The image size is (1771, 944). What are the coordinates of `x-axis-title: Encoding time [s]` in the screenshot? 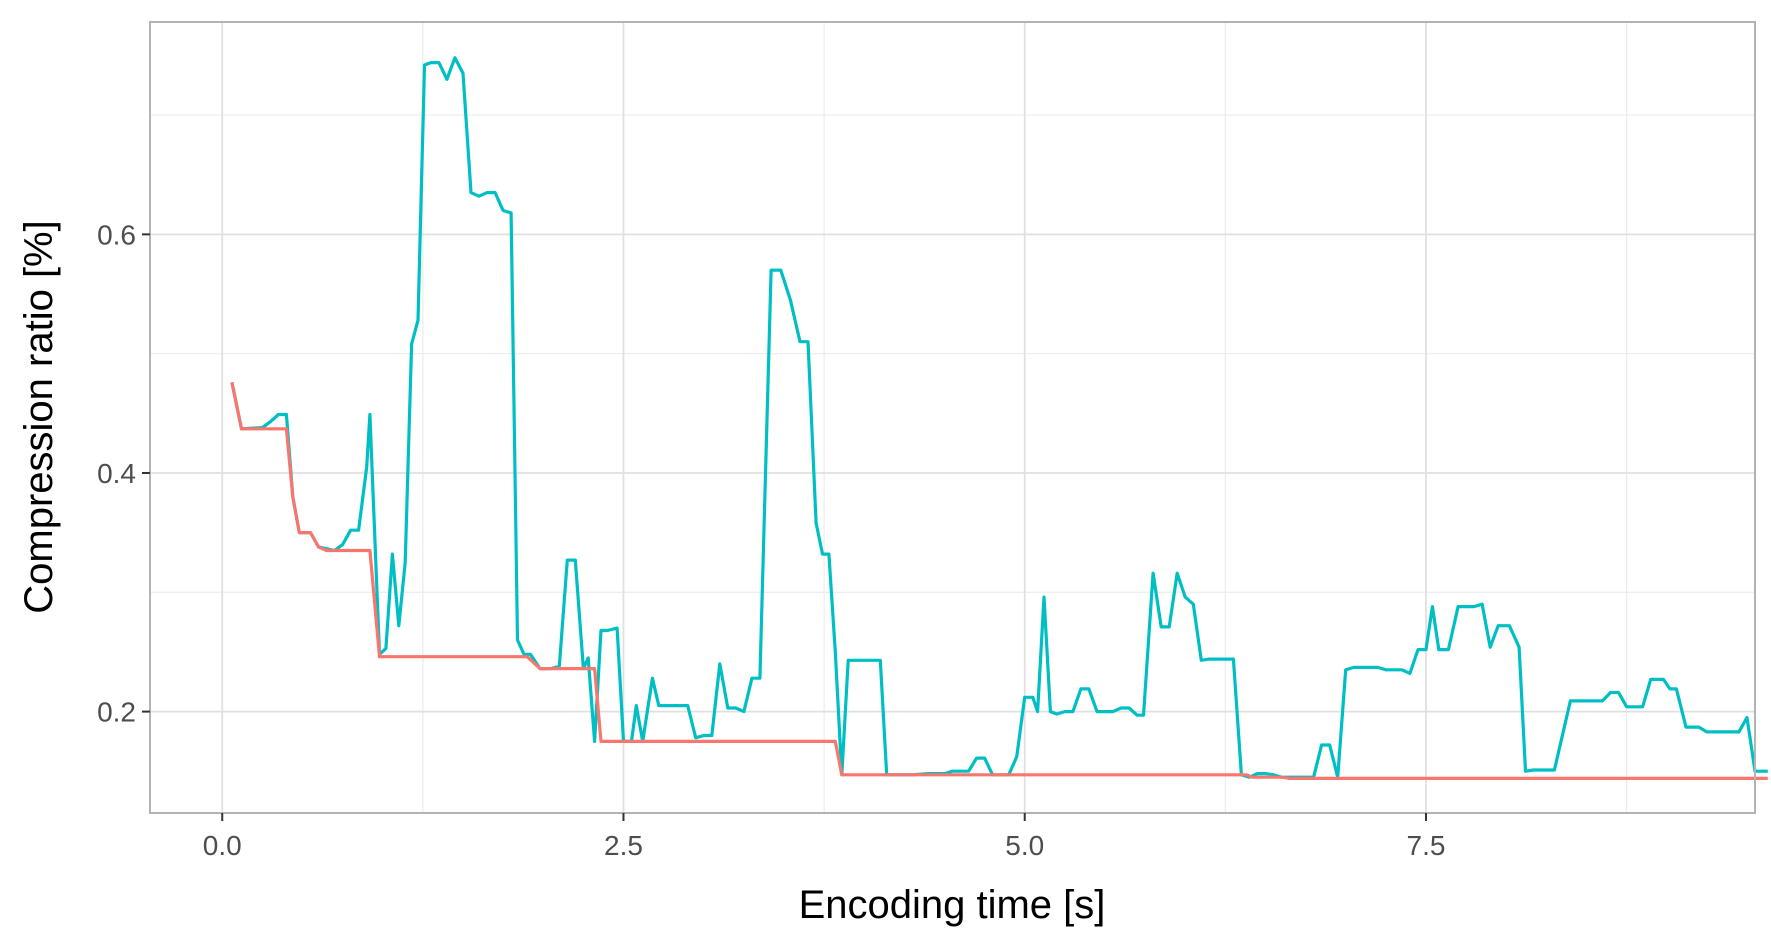 It's located at (952, 905).